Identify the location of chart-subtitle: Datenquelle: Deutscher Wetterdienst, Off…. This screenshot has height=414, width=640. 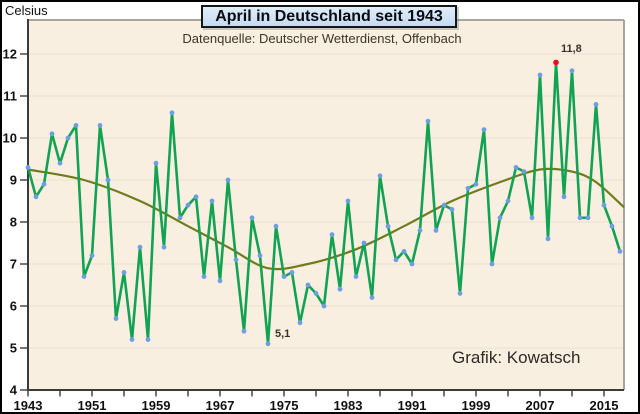
(322, 38).